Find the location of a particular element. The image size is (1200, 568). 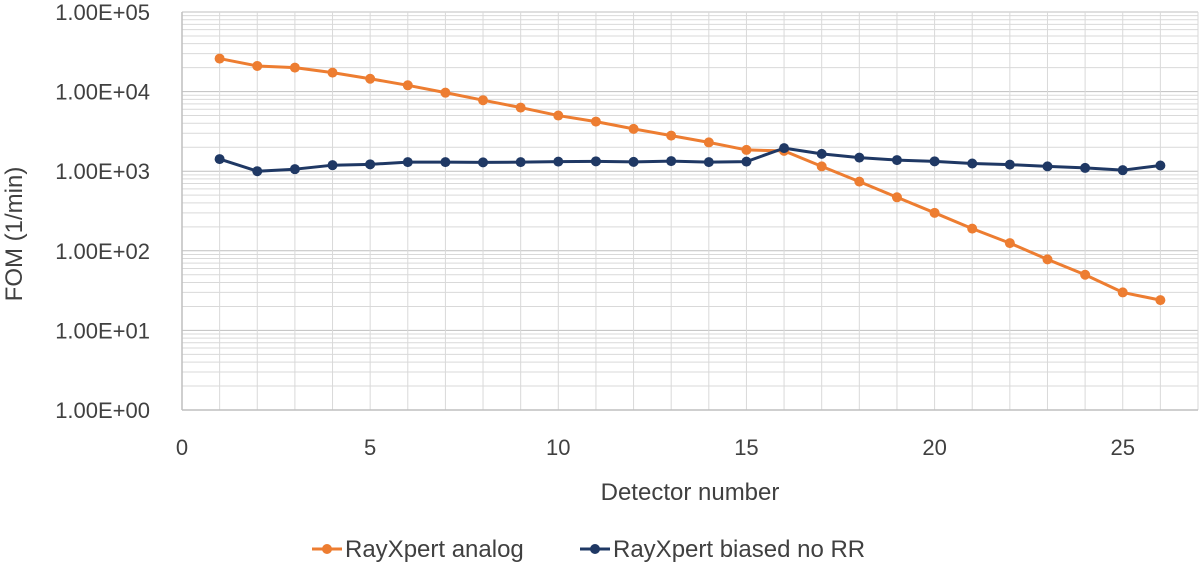

x-tick-label: 5 is located at coordinates (370, 447).